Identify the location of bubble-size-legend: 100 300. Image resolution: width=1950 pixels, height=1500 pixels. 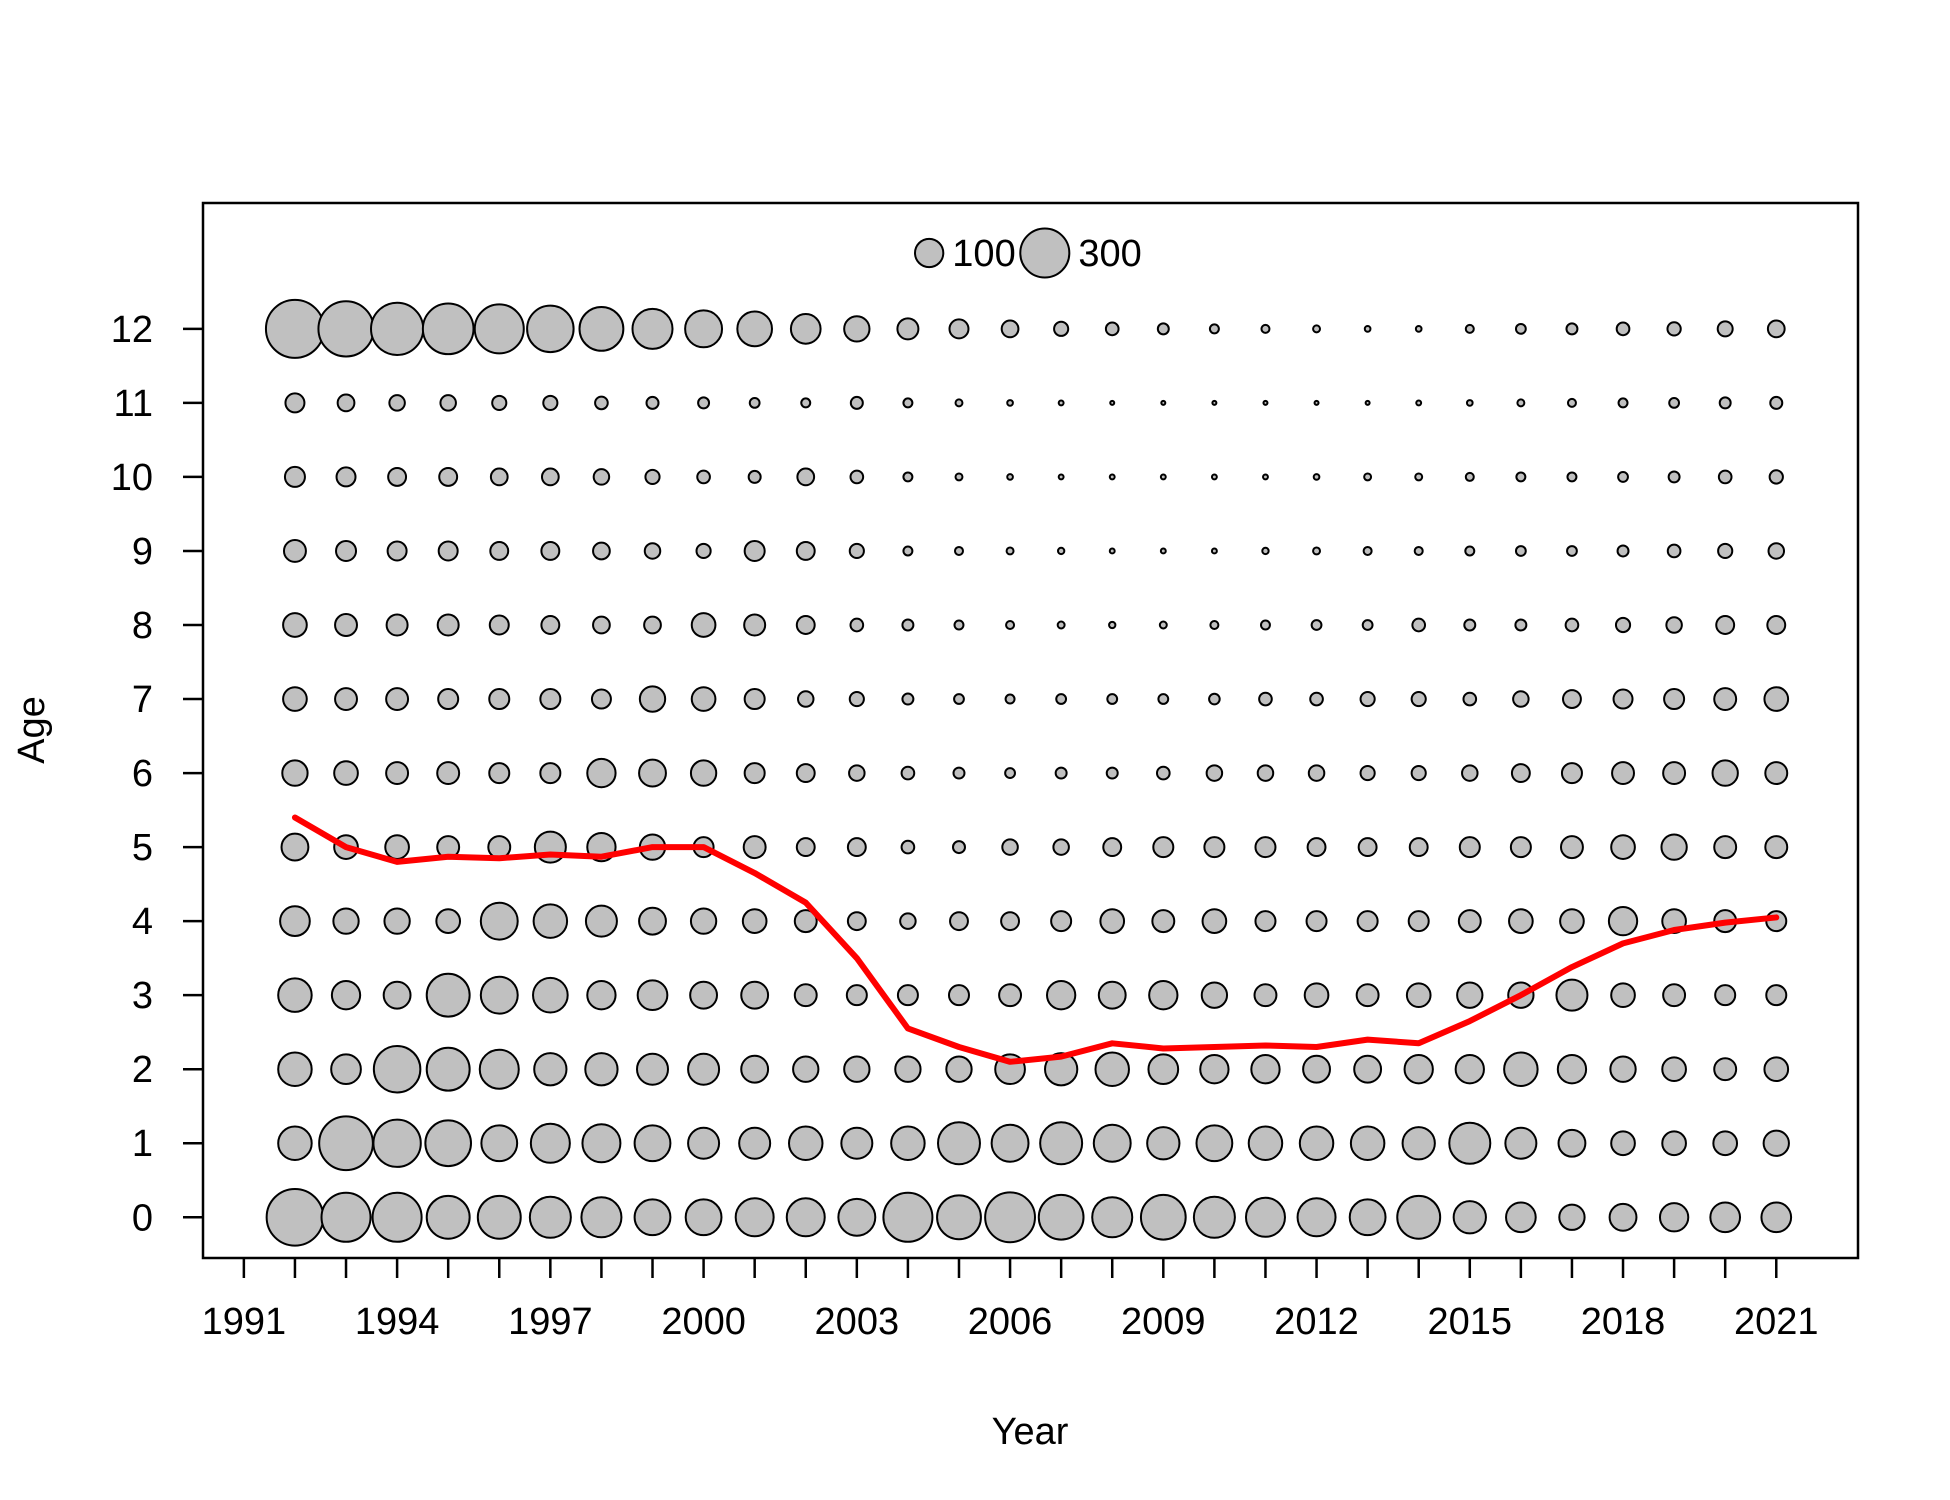
(1028, 253).